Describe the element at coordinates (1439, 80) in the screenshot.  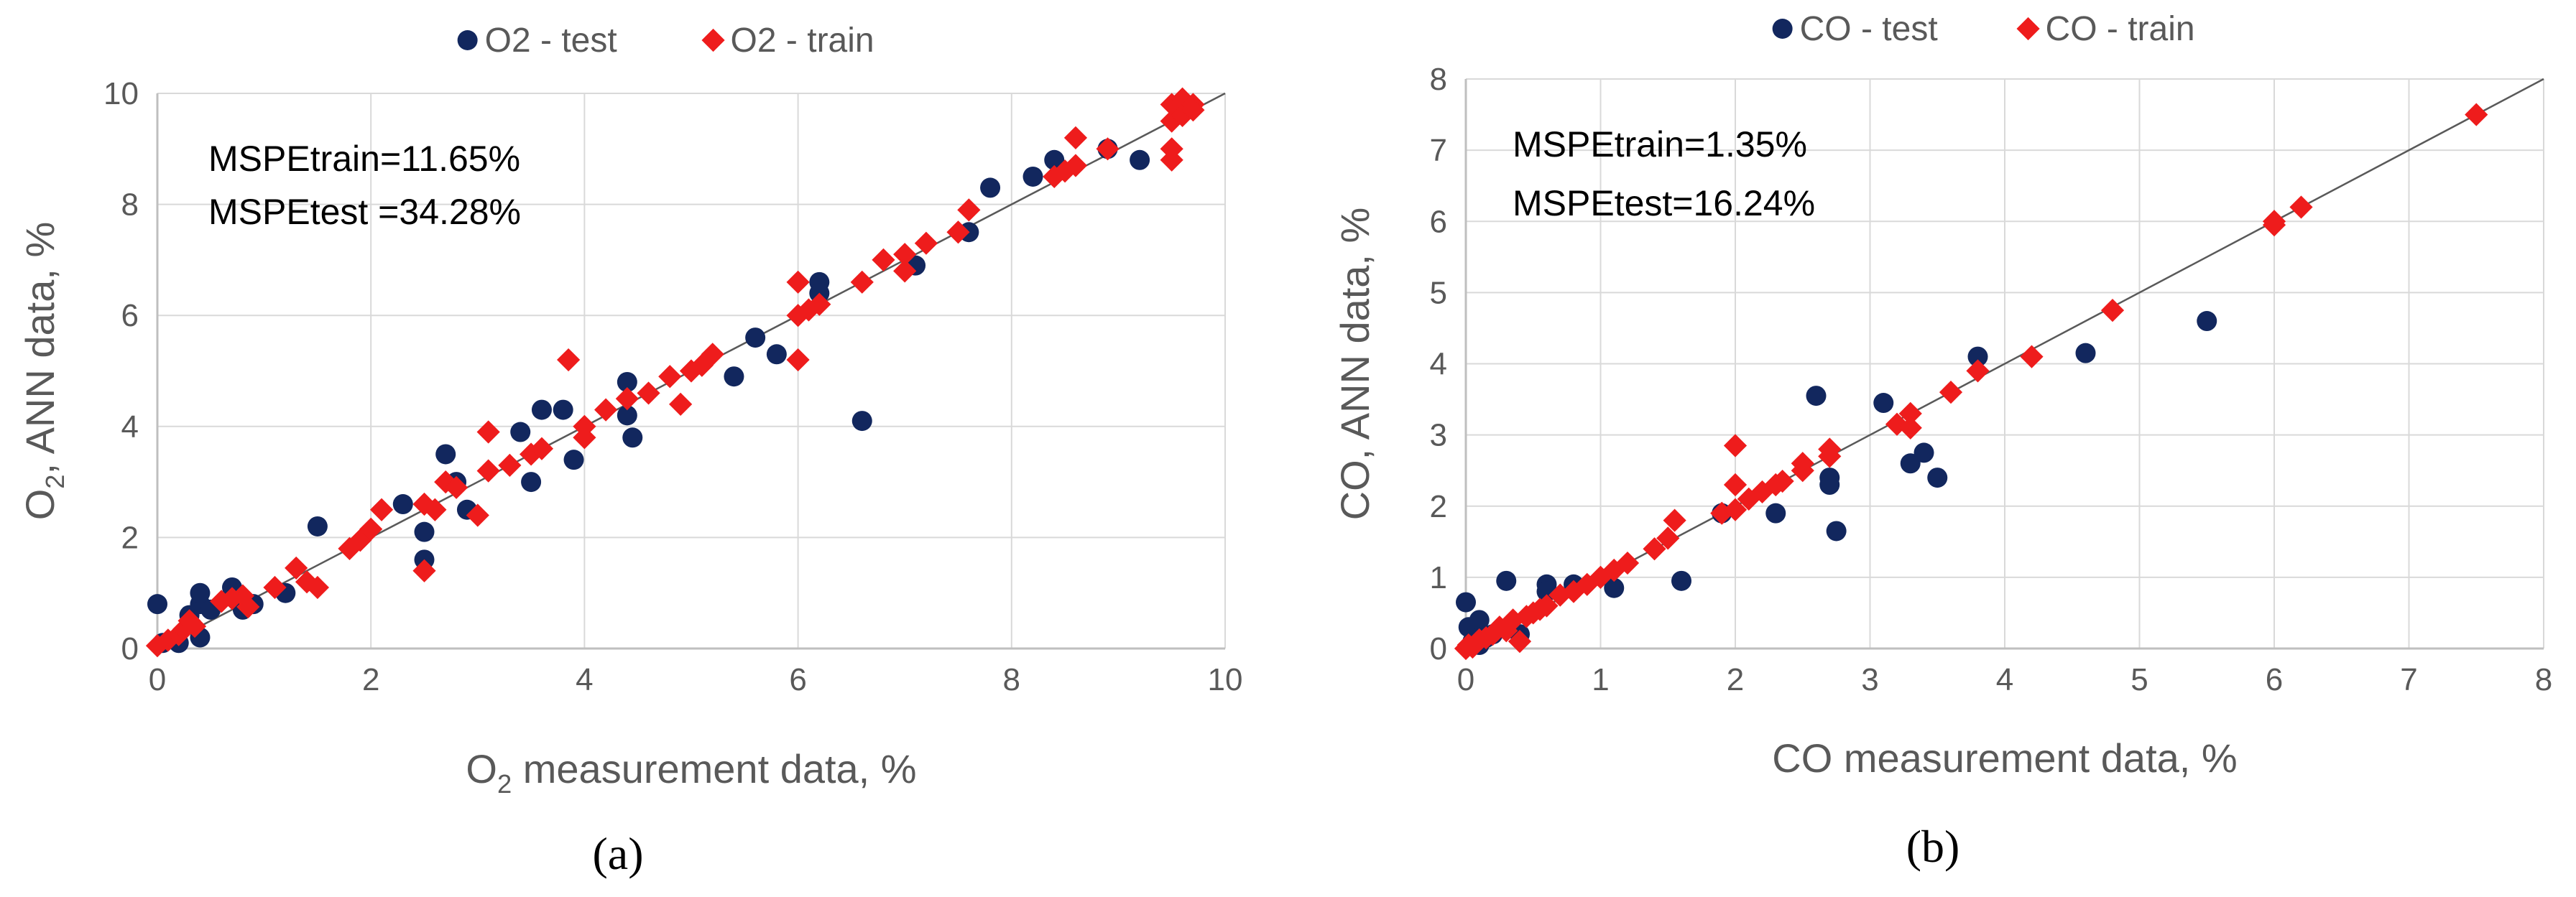
I see `y-tick-label: 8` at that location.